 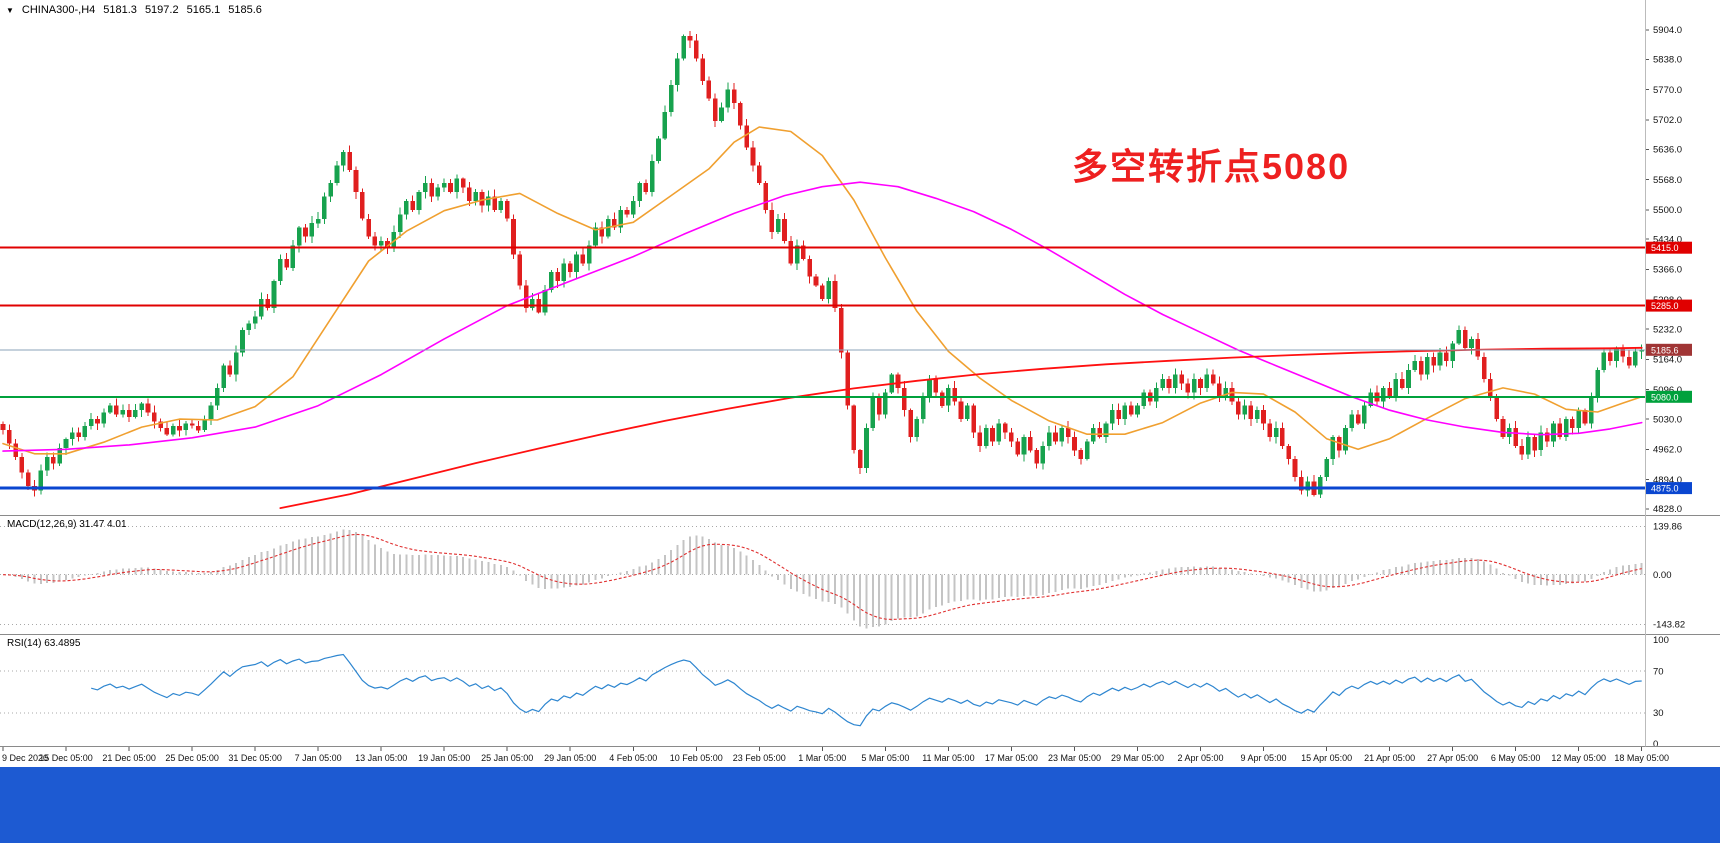 I want to click on svg-text: 2 Apr 05:00, so click(x=1200, y=758).